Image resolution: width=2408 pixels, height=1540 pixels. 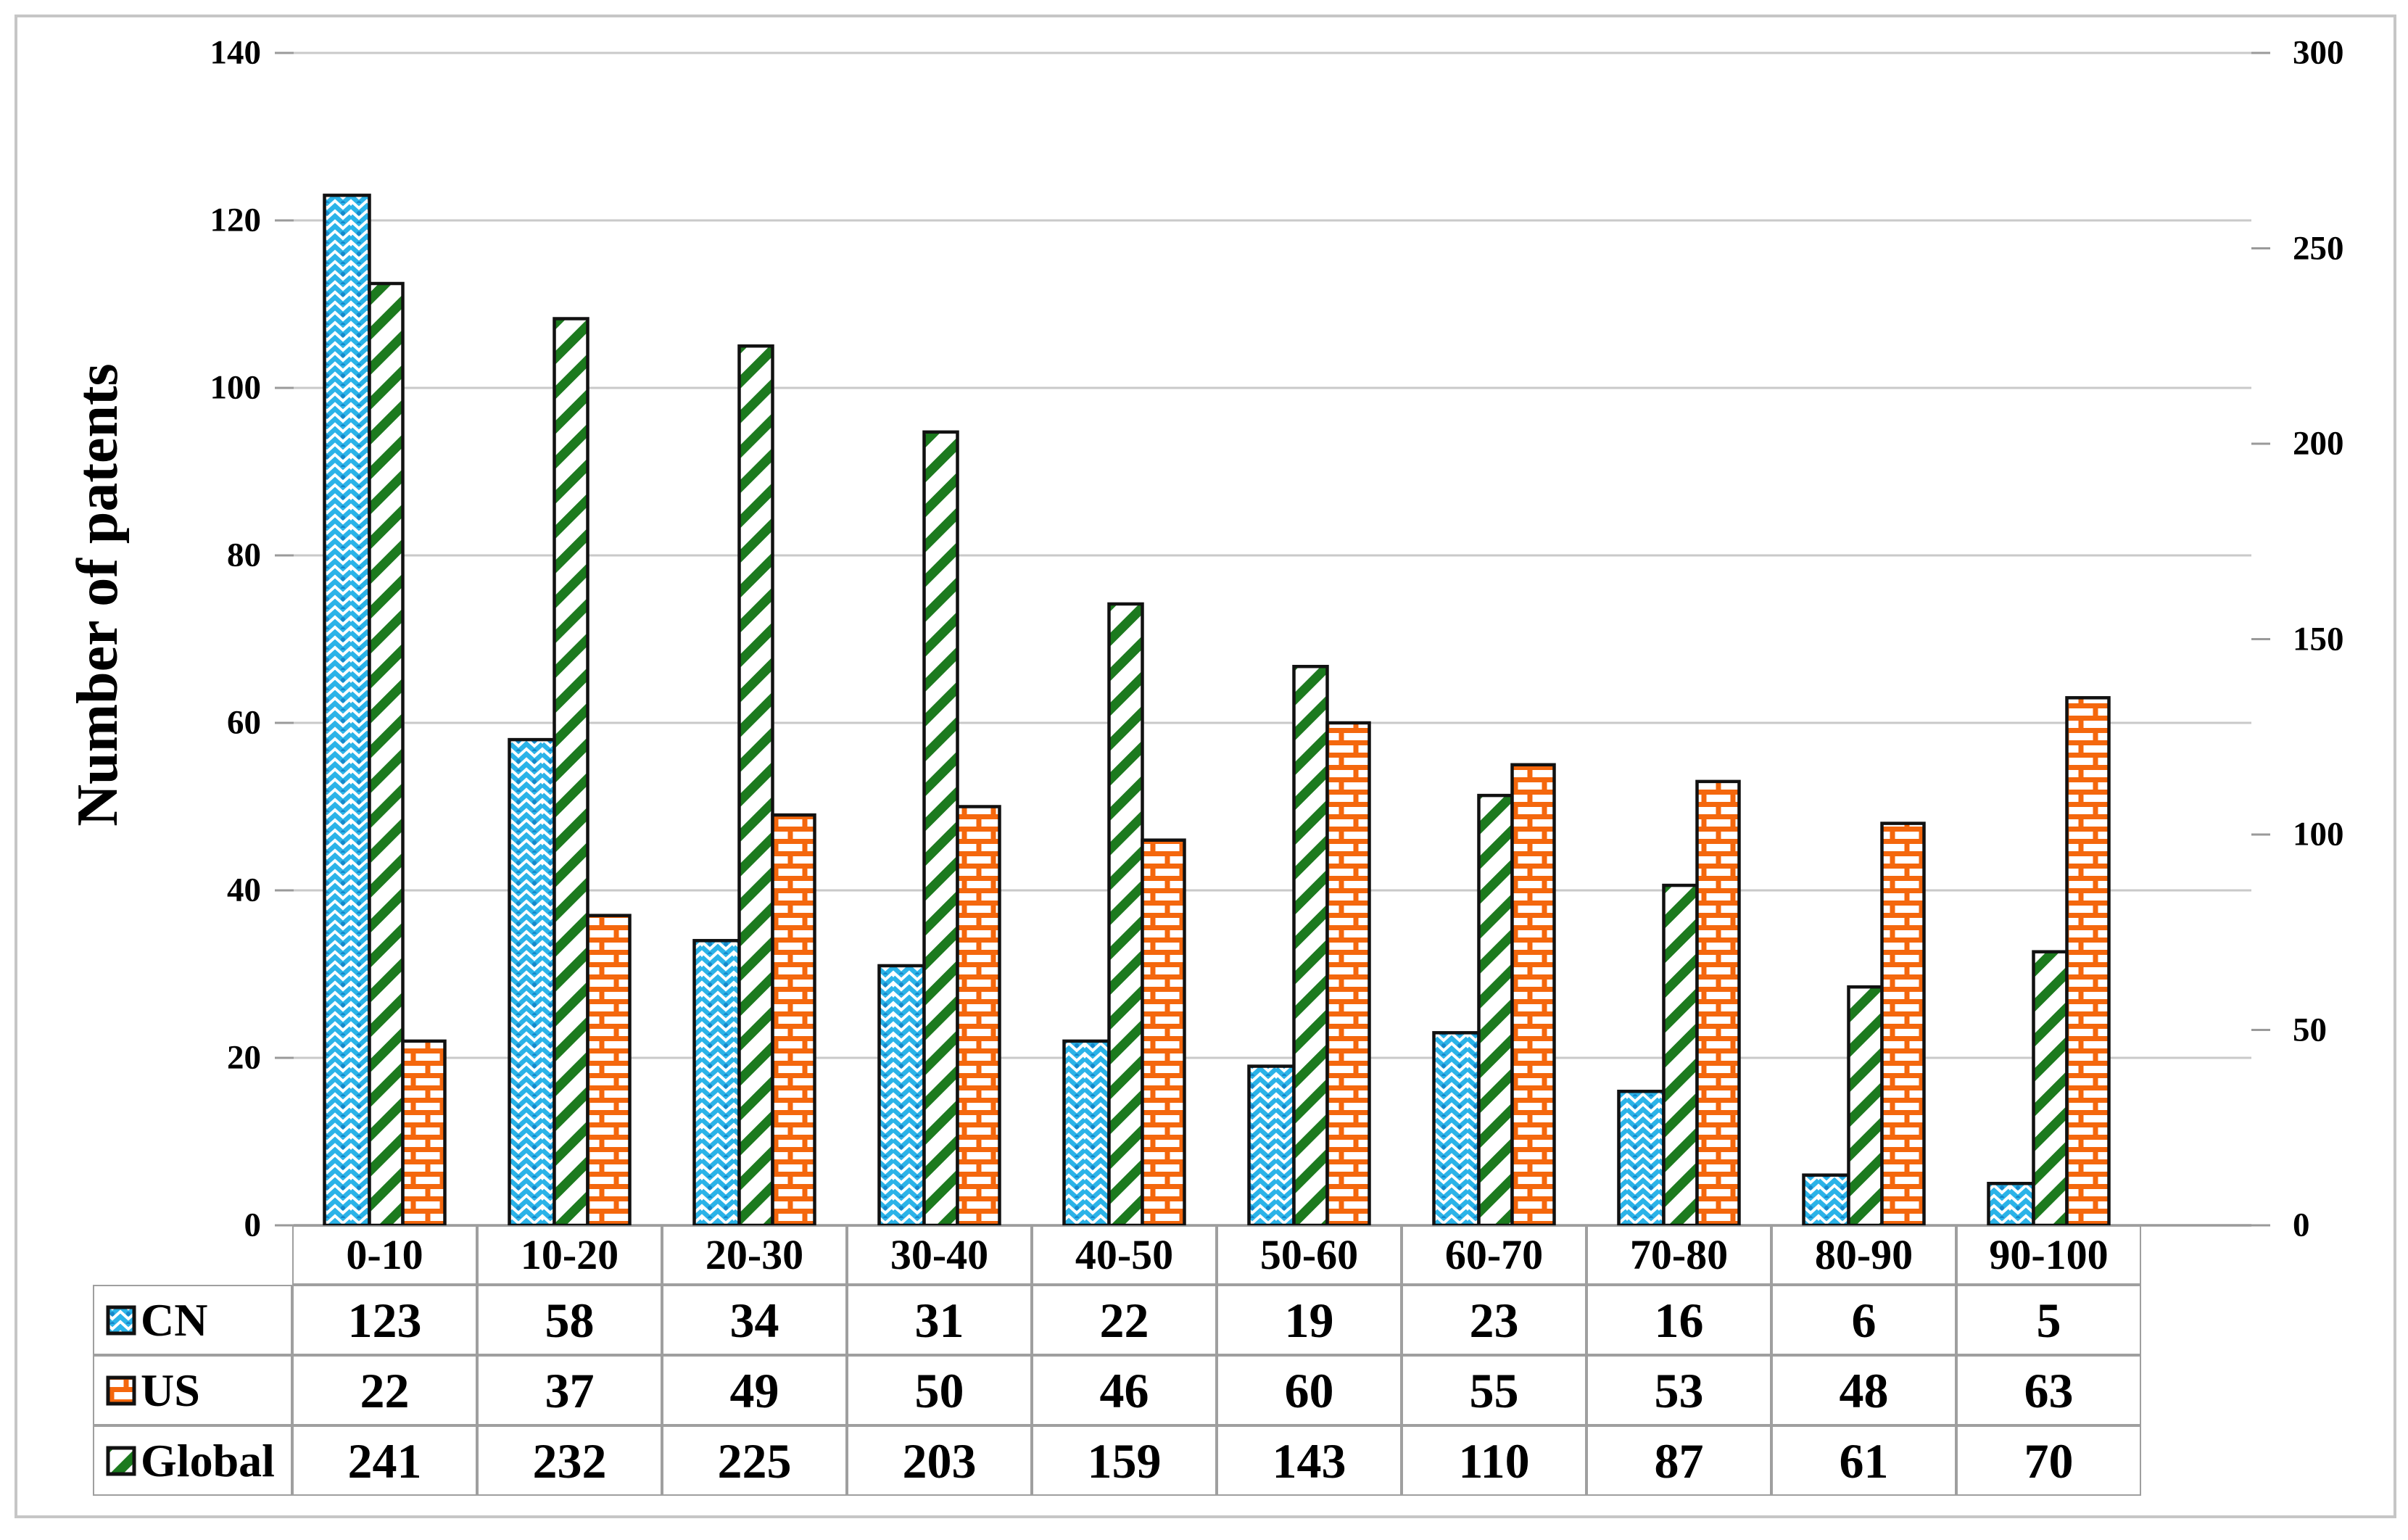 I want to click on table-header-30-40: 30-40, so click(x=939, y=1255).